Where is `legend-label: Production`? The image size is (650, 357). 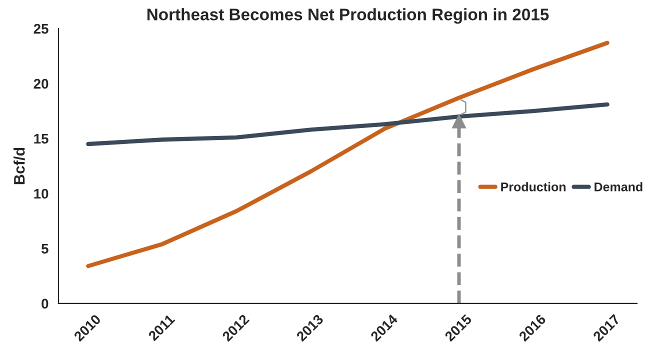
legend-label: Production is located at coordinates (533, 187).